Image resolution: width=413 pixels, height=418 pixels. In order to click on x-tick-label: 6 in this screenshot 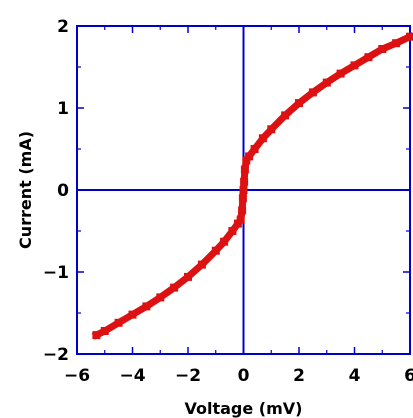, I will do `click(408, 376)`.